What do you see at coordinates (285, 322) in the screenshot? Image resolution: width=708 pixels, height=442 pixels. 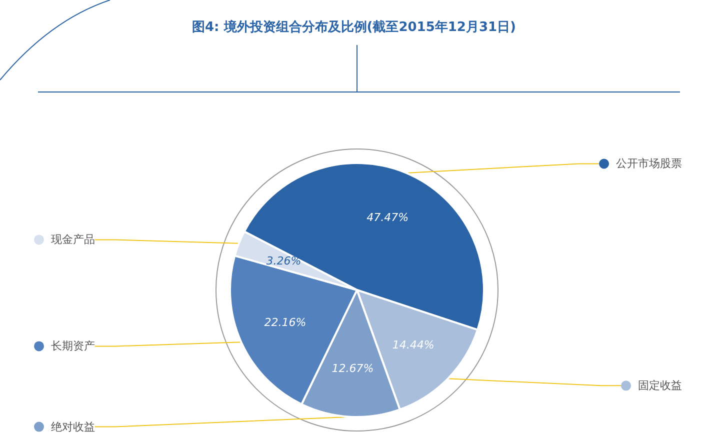 I see `data-label: 22.16%` at bounding box center [285, 322].